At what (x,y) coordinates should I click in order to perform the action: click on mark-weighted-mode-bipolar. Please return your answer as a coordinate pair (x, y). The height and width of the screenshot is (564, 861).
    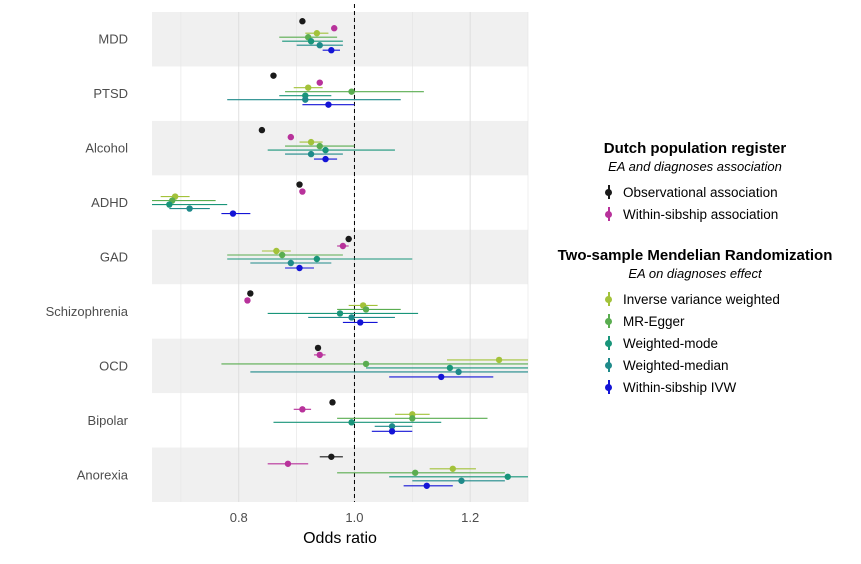
    Looking at the image, I should click on (357, 422).